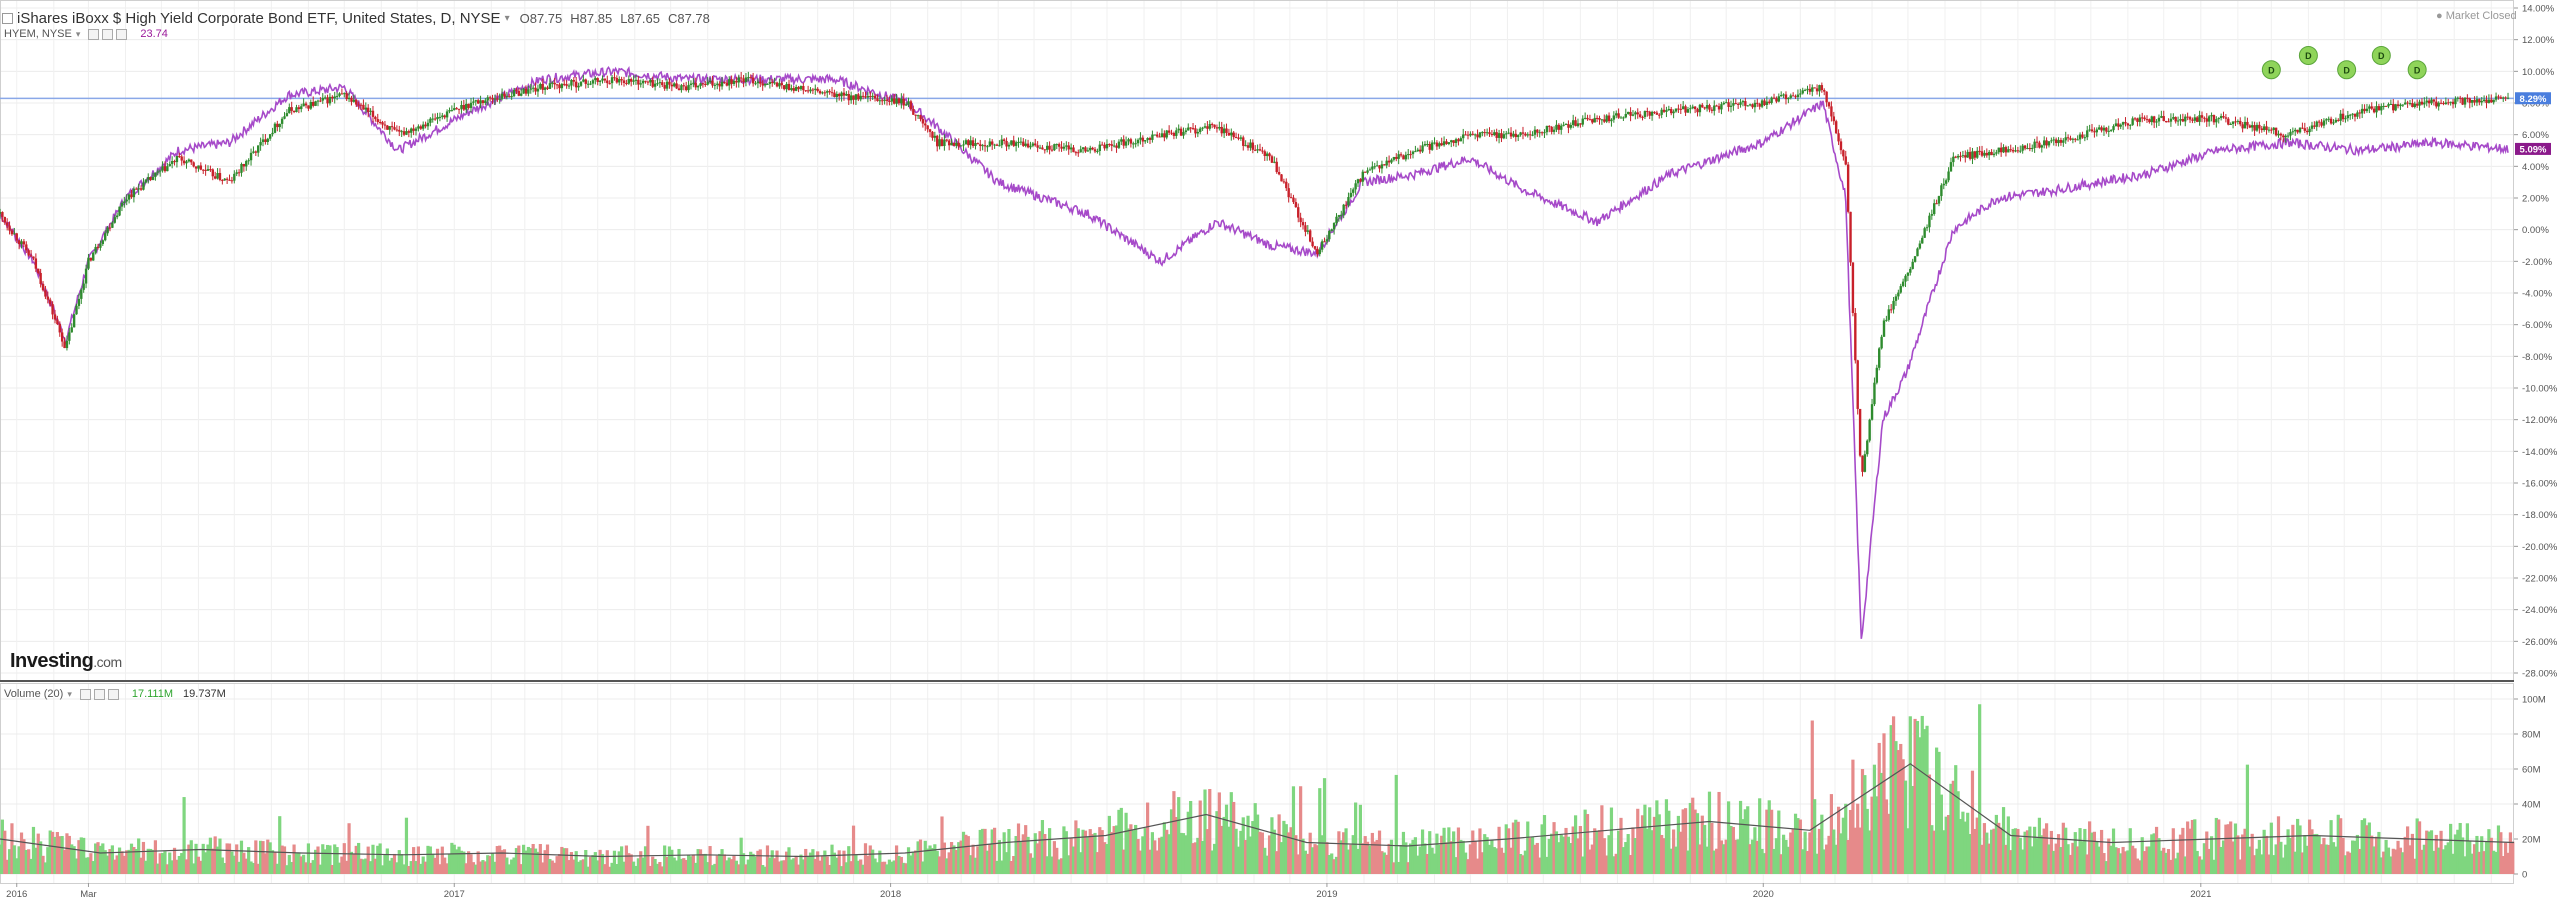 The image size is (2560, 904). Describe the element at coordinates (38, 34) in the screenshot. I see `compare-symbol-label: HYEM, NYSE` at that location.